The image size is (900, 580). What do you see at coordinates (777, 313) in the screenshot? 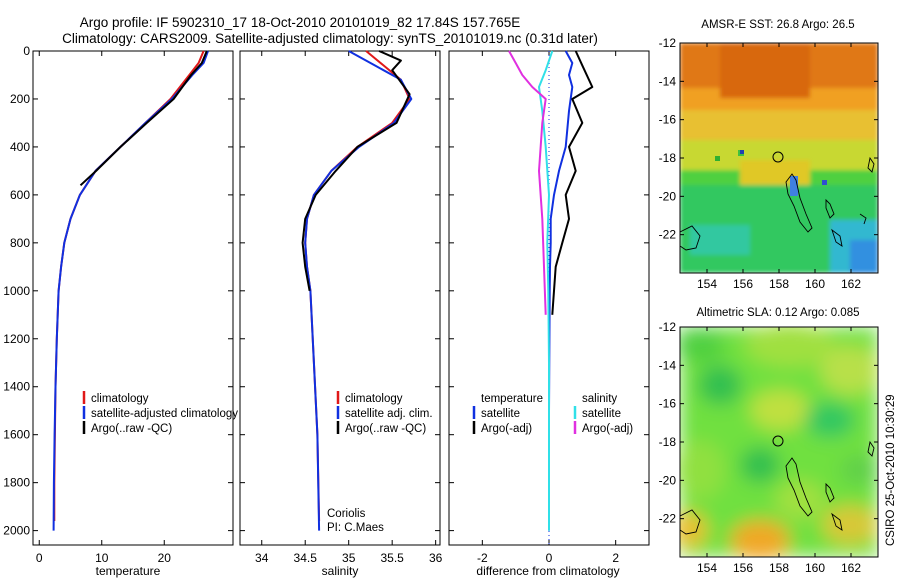
I see `sla-map-title: Altimetric SLA: 0.12 Argo: 0.085` at bounding box center [777, 313].